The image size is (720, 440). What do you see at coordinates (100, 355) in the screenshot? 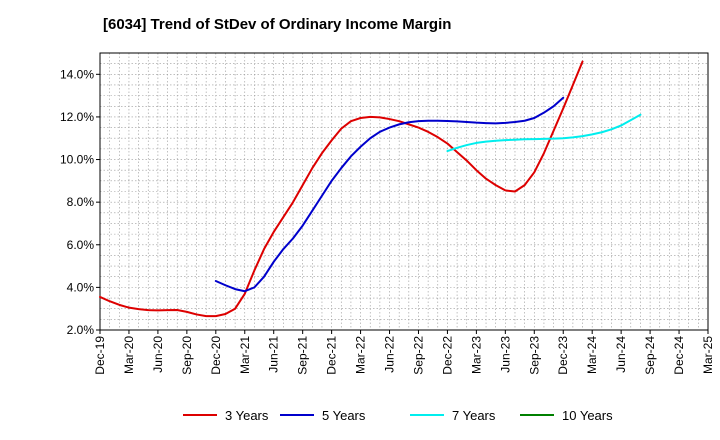
I see `x-tick-label: Dec-19` at bounding box center [100, 355].